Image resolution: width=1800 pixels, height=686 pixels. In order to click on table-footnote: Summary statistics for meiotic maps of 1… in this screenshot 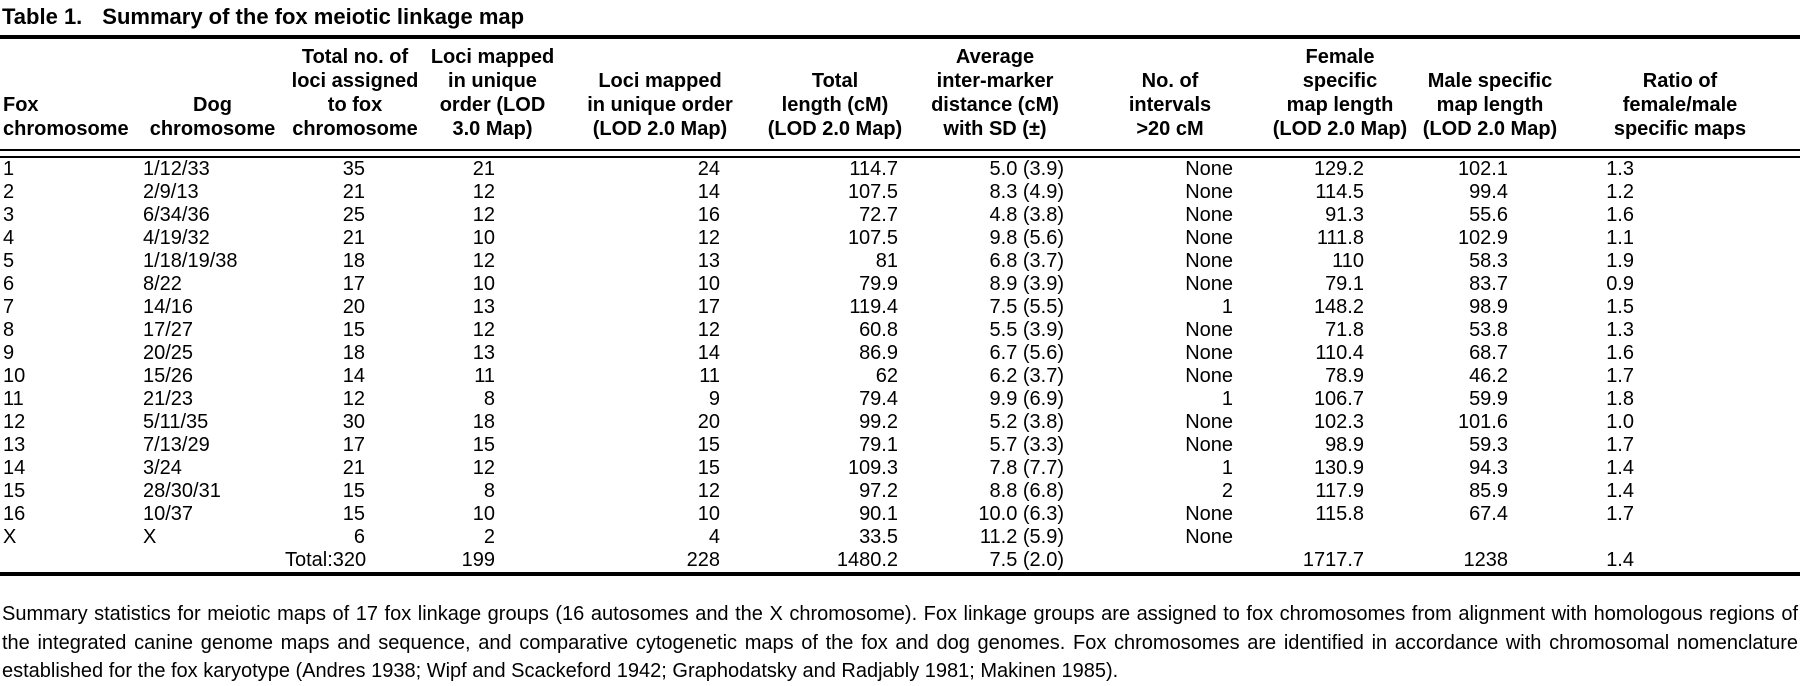, I will do `click(900, 642)`.